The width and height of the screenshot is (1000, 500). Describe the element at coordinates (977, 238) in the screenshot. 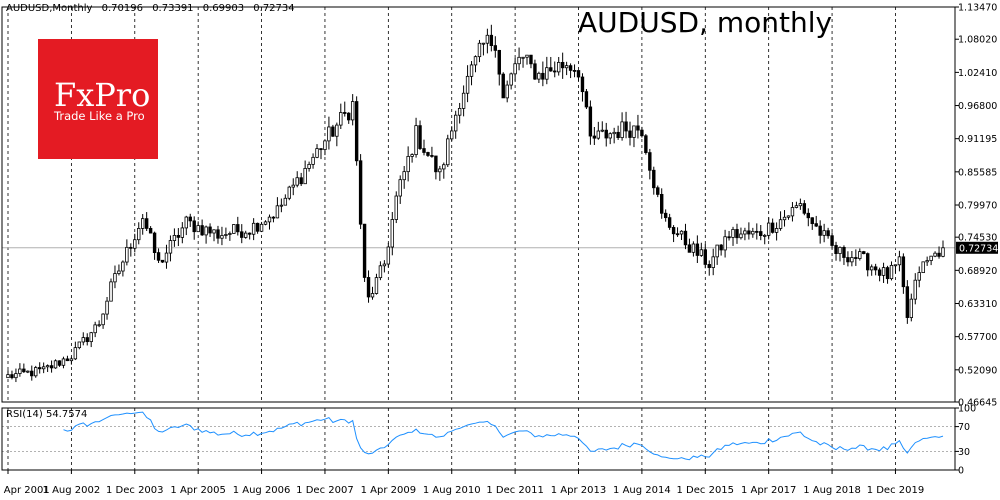

I see `y-tick-label: 0.74530` at that location.